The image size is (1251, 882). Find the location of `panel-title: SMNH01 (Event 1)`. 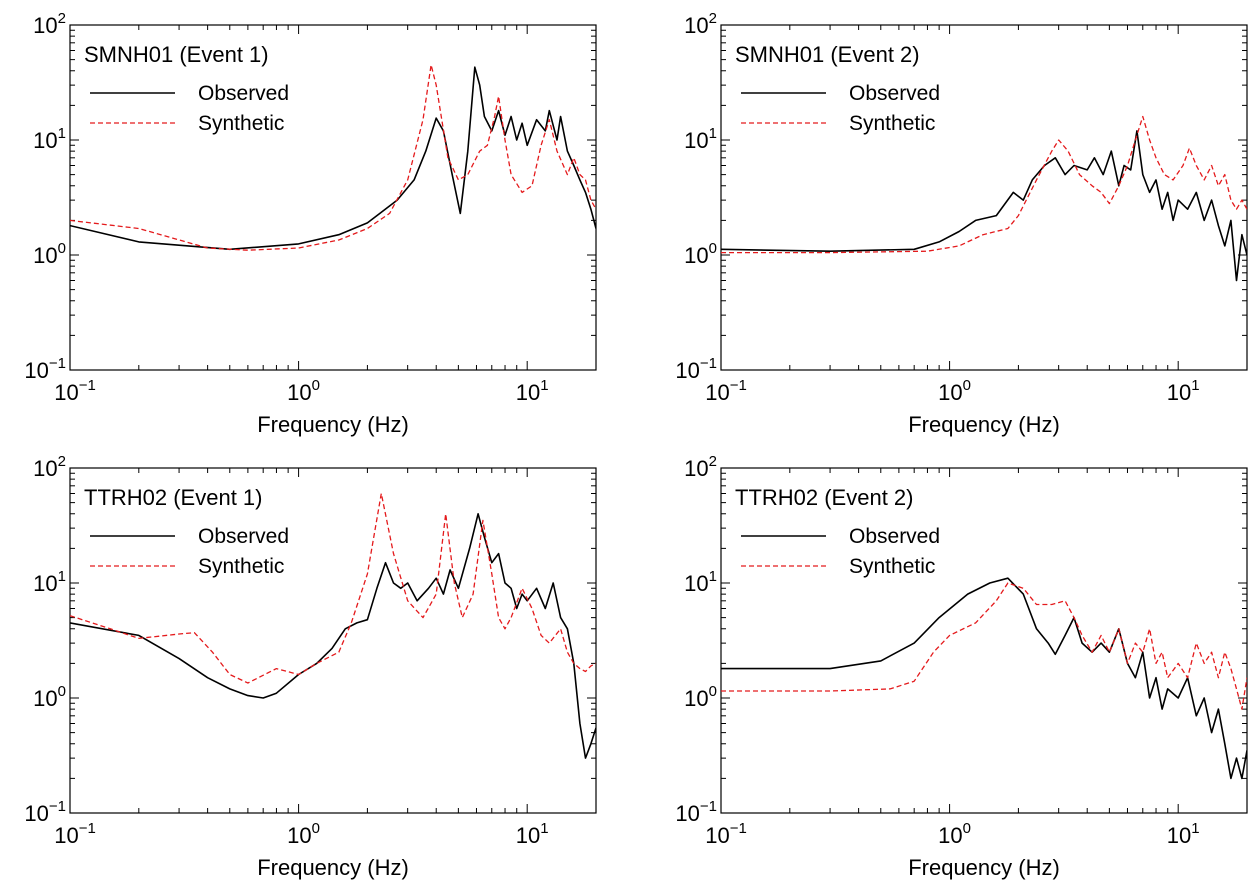

panel-title: SMNH01 (Event 1) is located at coordinates (176, 54).